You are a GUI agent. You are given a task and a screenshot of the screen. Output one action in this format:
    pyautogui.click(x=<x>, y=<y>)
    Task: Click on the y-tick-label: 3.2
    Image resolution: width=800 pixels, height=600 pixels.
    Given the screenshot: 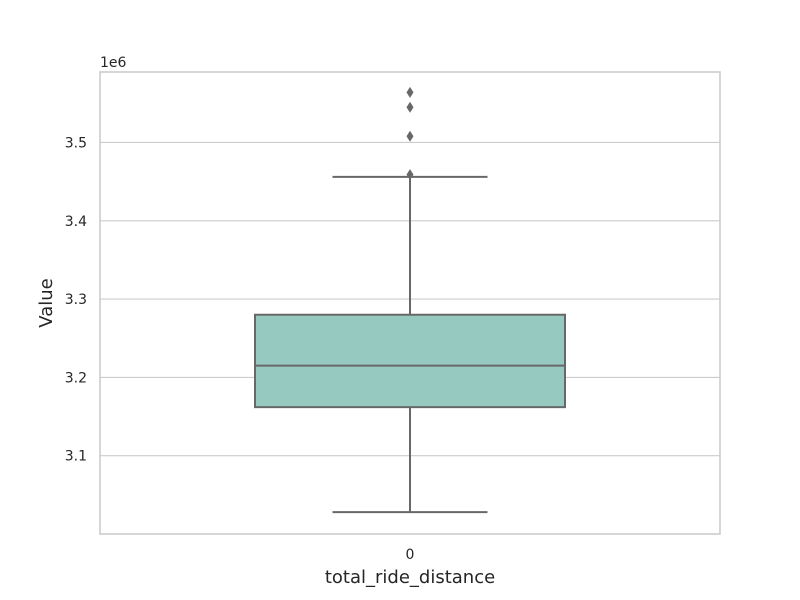 What is the action you would take?
    pyautogui.click(x=76, y=378)
    